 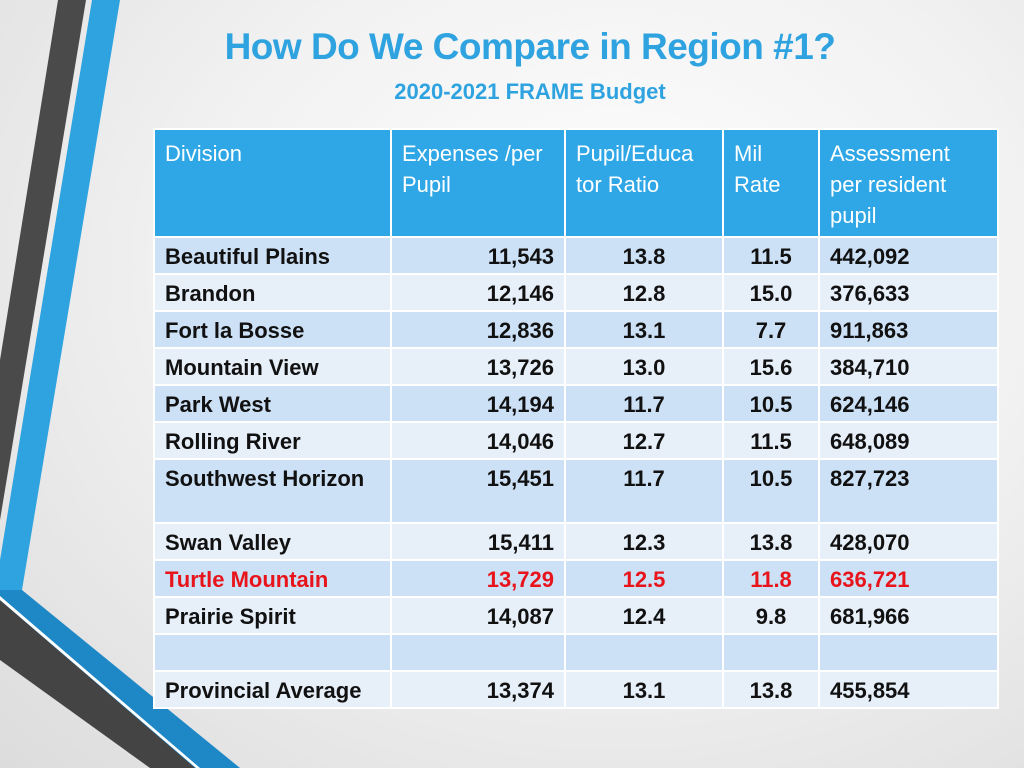 What do you see at coordinates (908, 689) in the screenshot?
I see `cell-assessment: 455,854` at bounding box center [908, 689].